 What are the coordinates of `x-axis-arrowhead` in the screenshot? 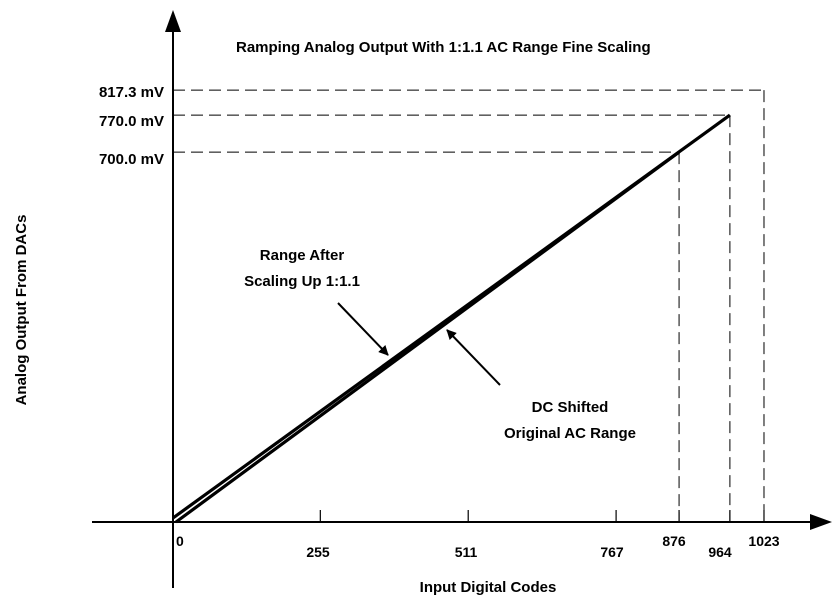 It's located at (821, 522).